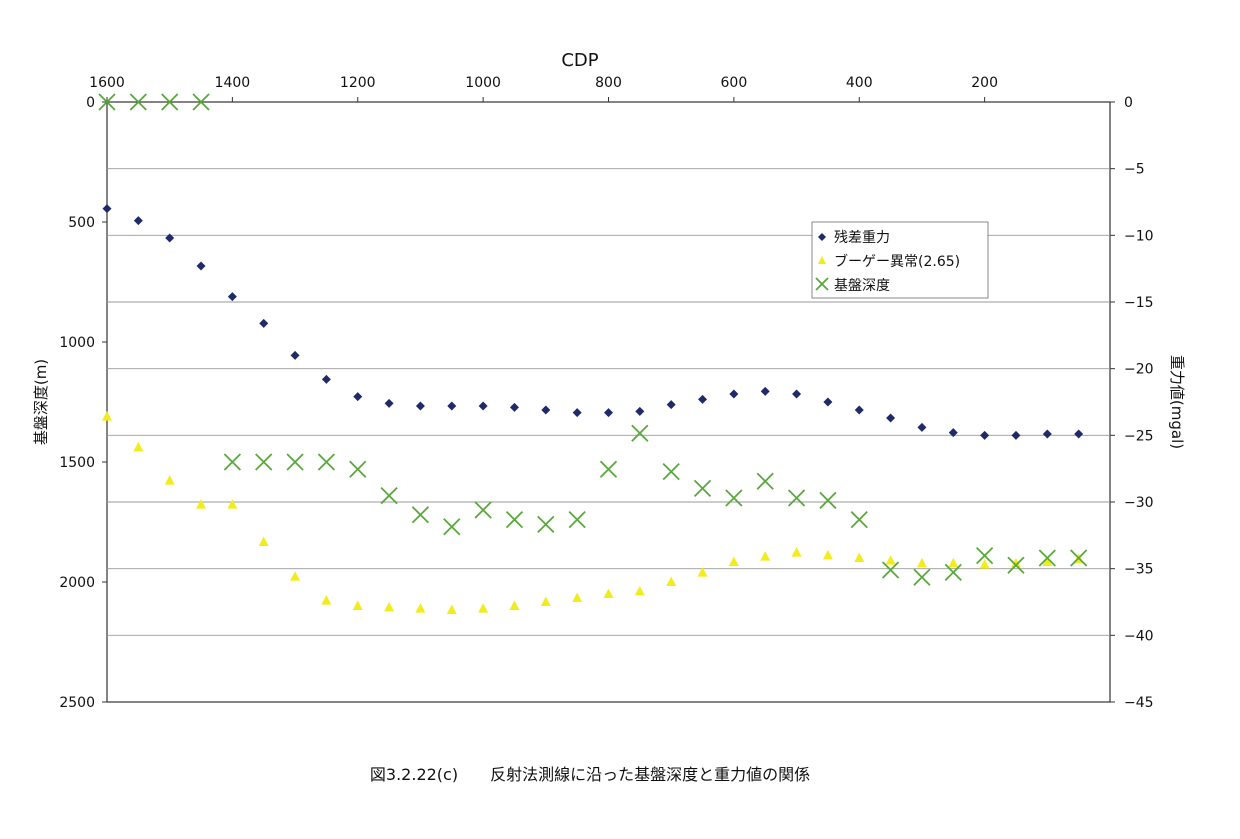 The height and width of the screenshot is (839, 1240). What do you see at coordinates (1177, 402) in the screenshot?
I see `right-axis-title: 重力値(mgal)` at bounding box center [1177, 402].